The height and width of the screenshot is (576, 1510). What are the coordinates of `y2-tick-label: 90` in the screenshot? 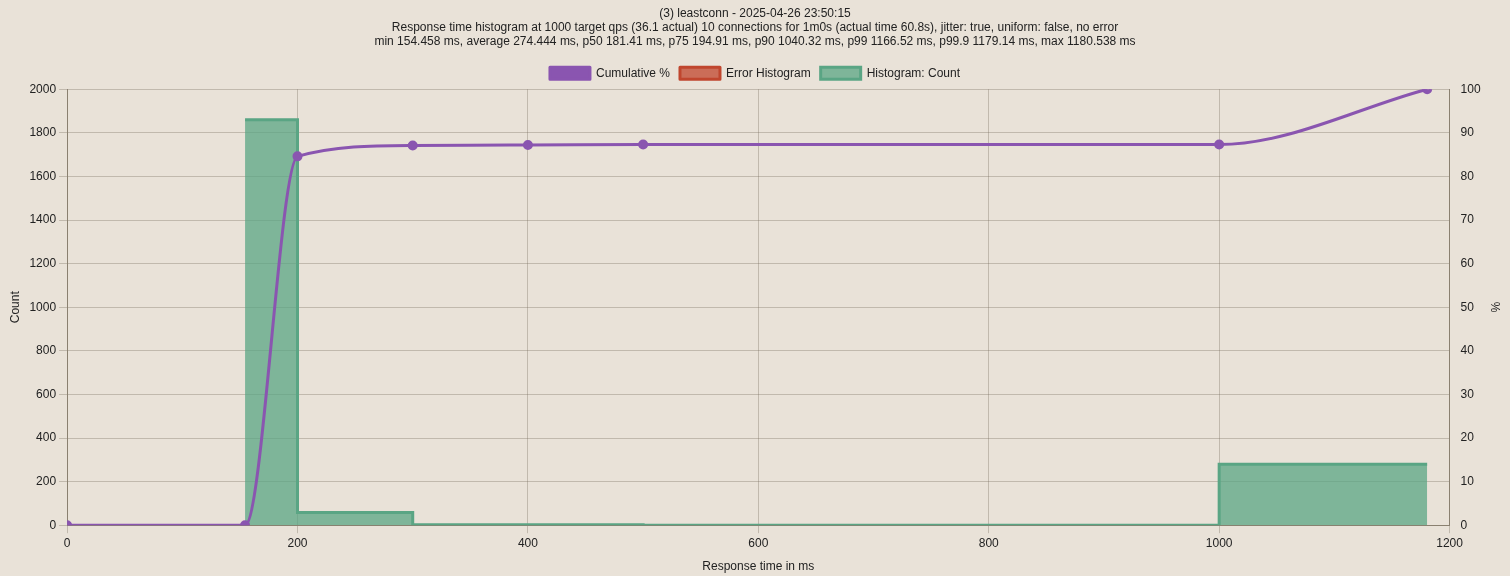 It's located at (1467, 132).